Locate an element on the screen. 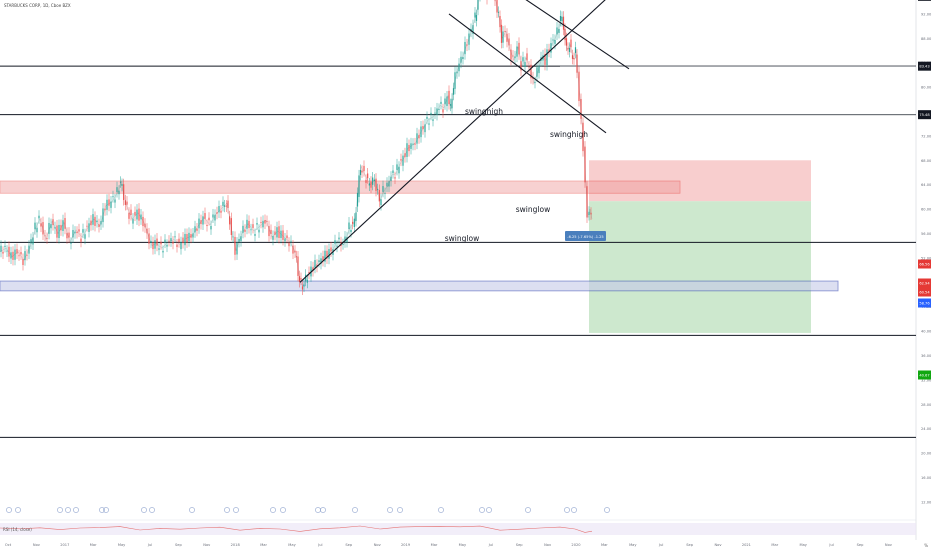  y-tick-label: 68.00 is located at coordinates (926, 161).